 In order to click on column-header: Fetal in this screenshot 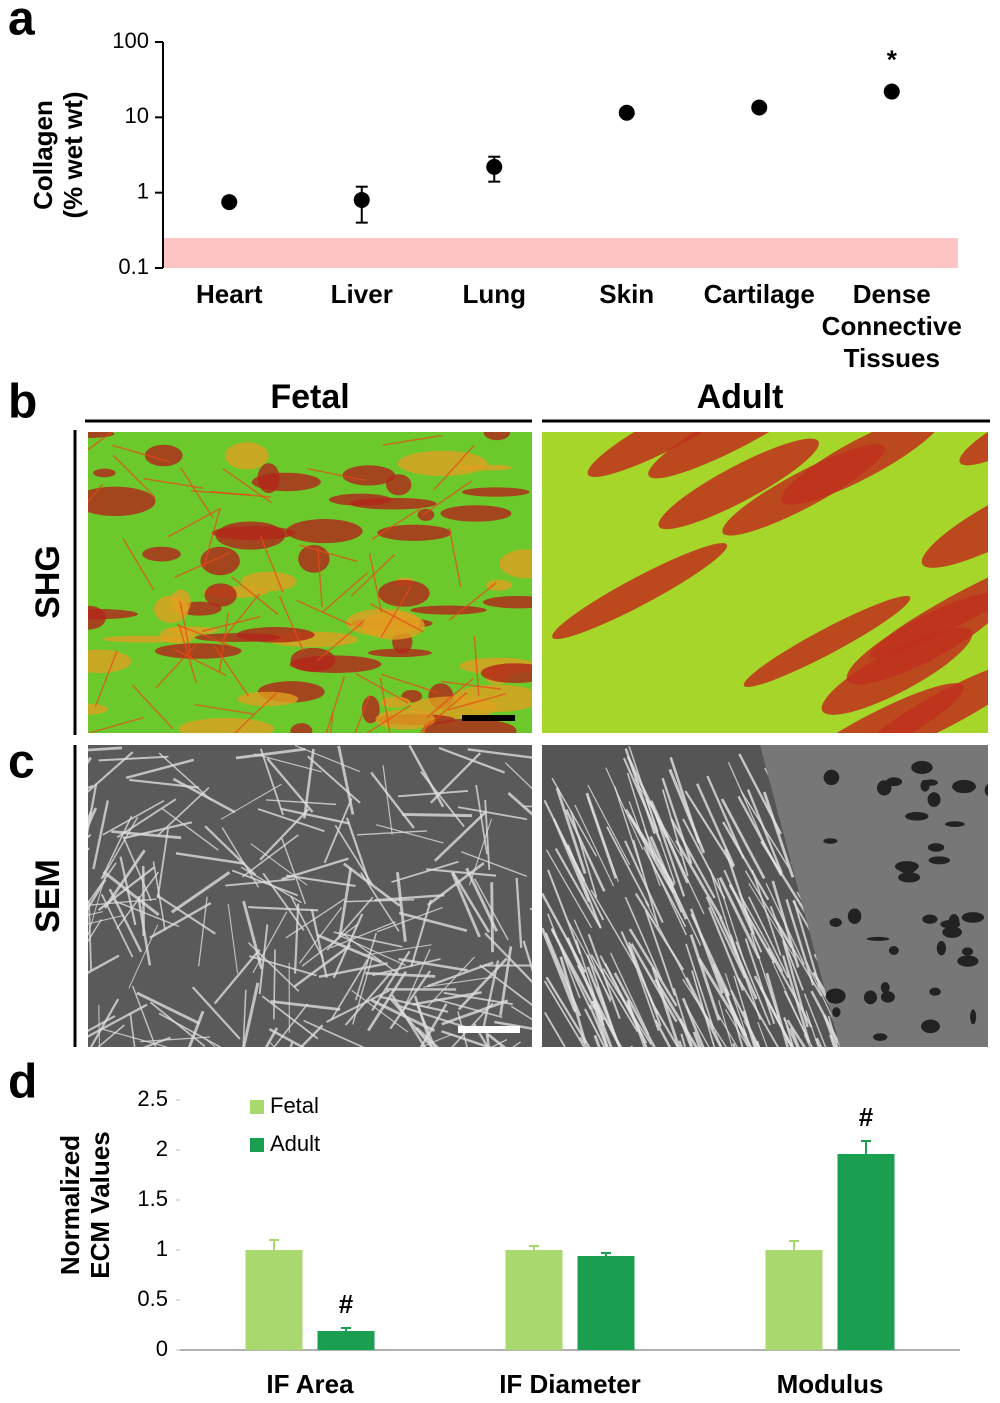, I will do `click(309, 397)`.